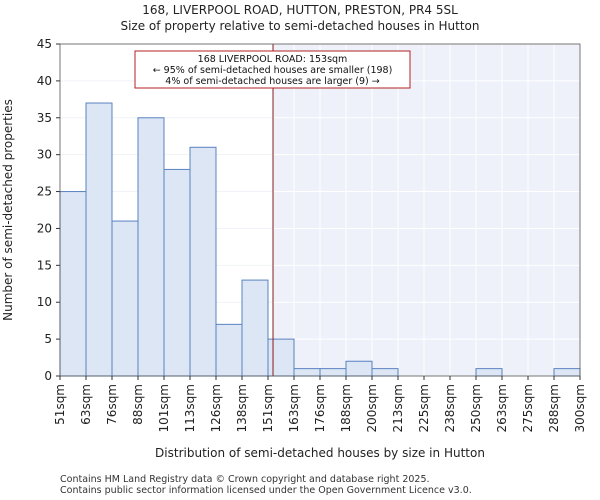  What do you see at coordinates (44, 44) in the screenshot?
I see `y-tick-label: 45` at bounding box center [44, 44].